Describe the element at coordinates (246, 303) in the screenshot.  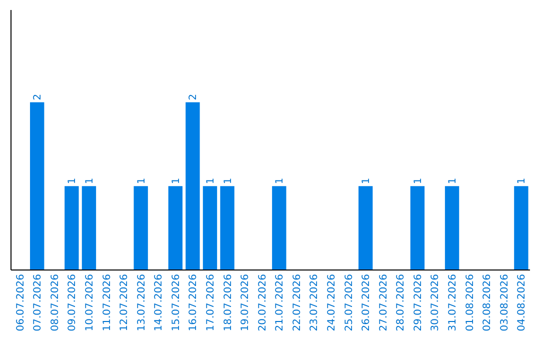
I see `x-tick-label: 19.07.2026` at that location.